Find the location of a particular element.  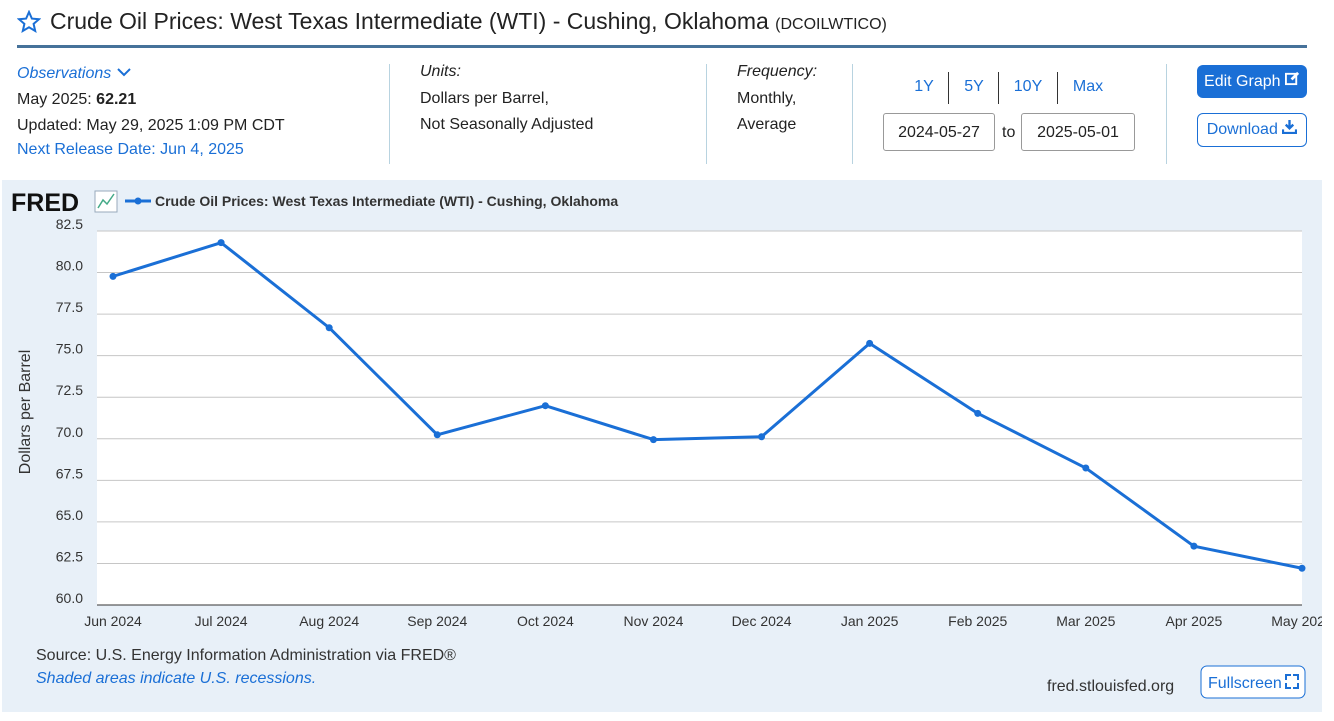

observations-toggle: Observations is located at coordinates (74, 74).